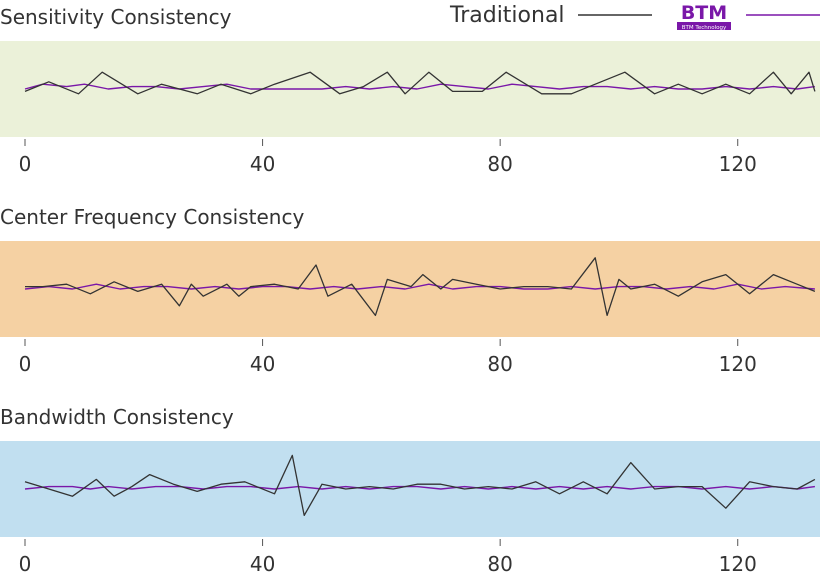 This screenshot has height=572, width=820. I want to click on btm-logo-band, so click(704, 26).